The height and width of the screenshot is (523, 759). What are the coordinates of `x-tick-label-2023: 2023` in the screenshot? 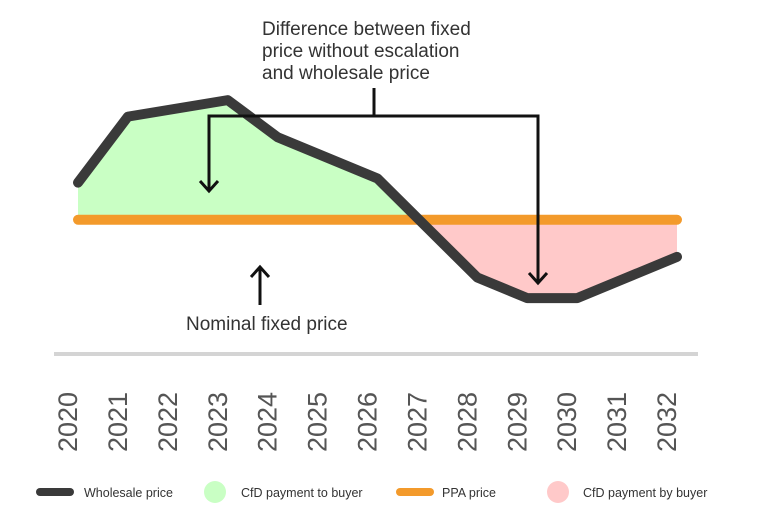 It's located at (218, 422).